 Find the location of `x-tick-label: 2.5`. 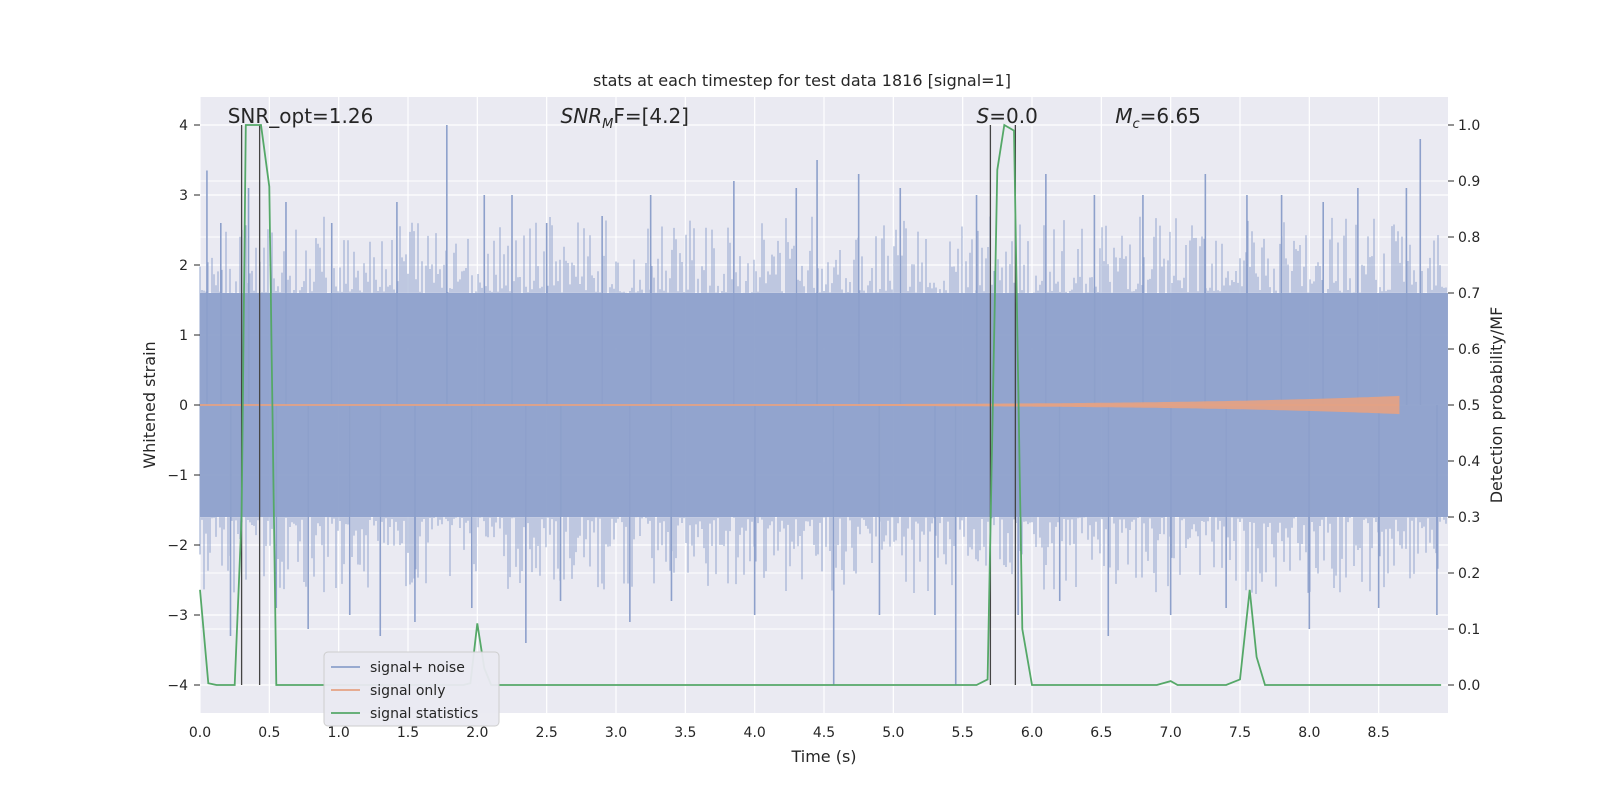

x-tick-label: 2.5 is located at coordinates (547, 733).